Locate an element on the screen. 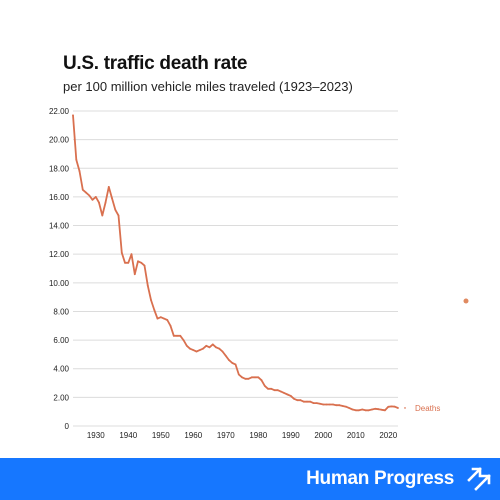  x-tick-label: 1940 is located at coordinates (128, 435).